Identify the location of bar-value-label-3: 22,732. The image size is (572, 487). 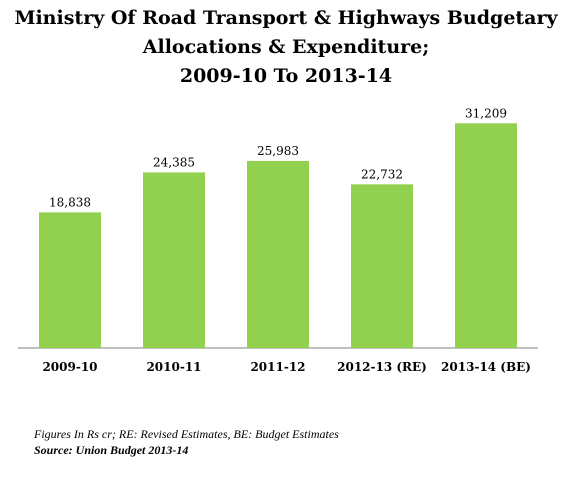
(382, 174).